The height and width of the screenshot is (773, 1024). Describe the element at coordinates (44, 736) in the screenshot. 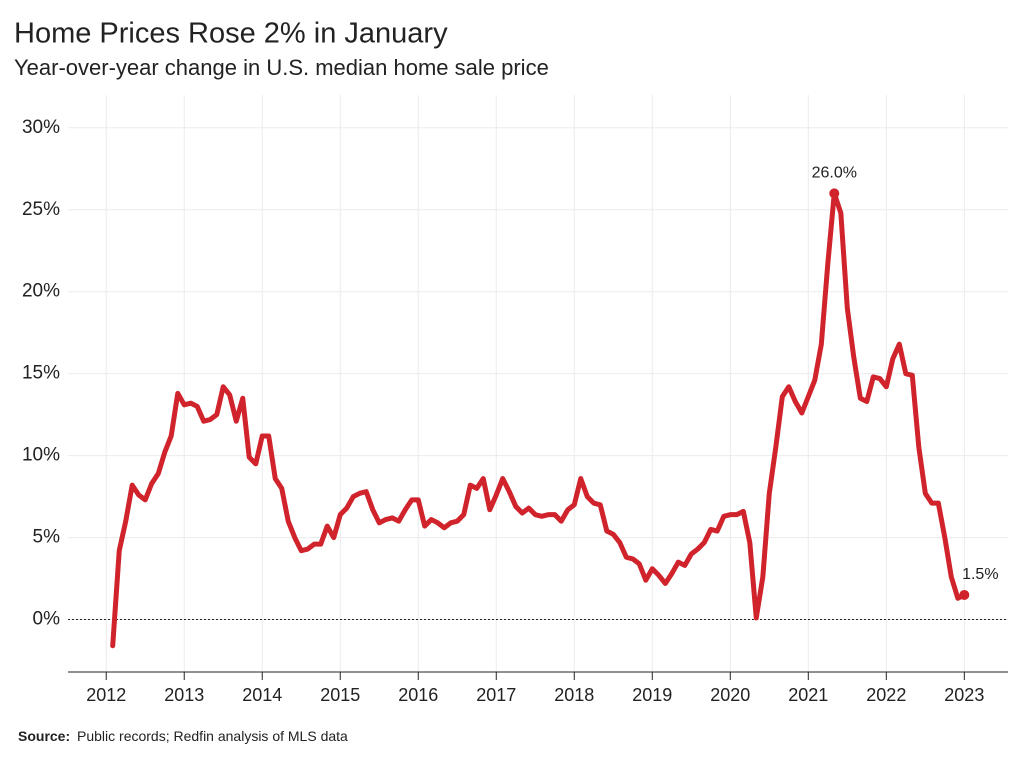

I see `source-label: Source:` at that location.